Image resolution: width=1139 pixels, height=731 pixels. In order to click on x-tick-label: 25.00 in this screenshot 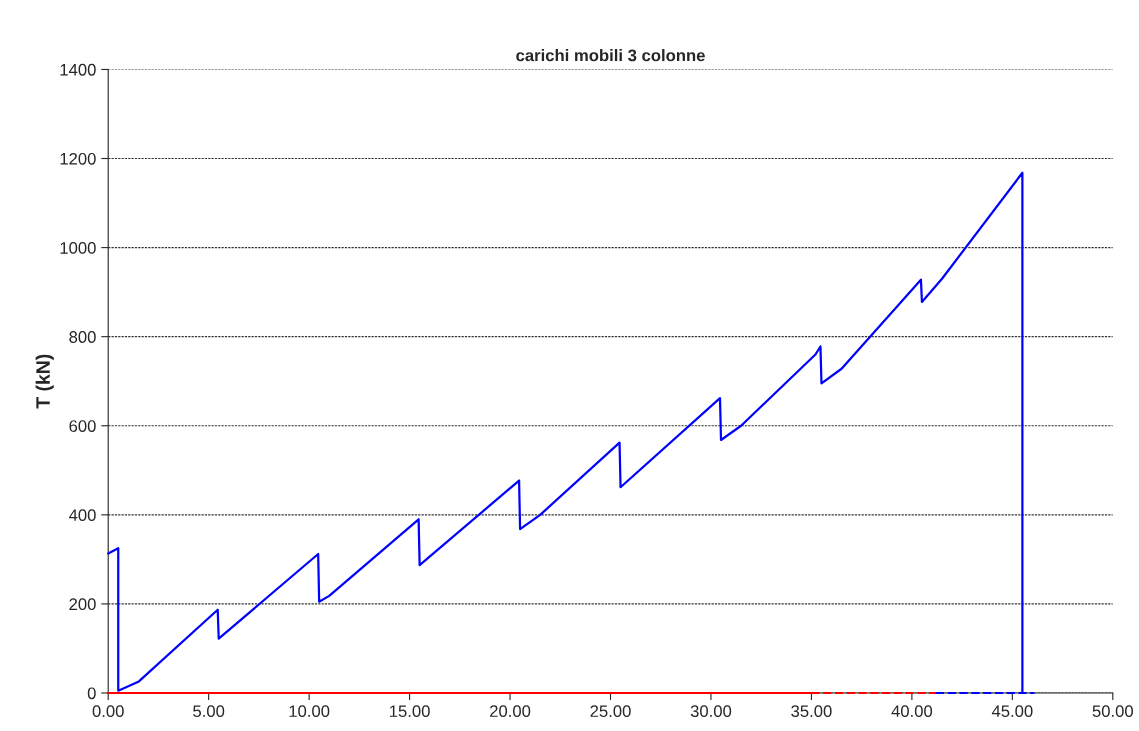, I will do `click(610, 711)`.